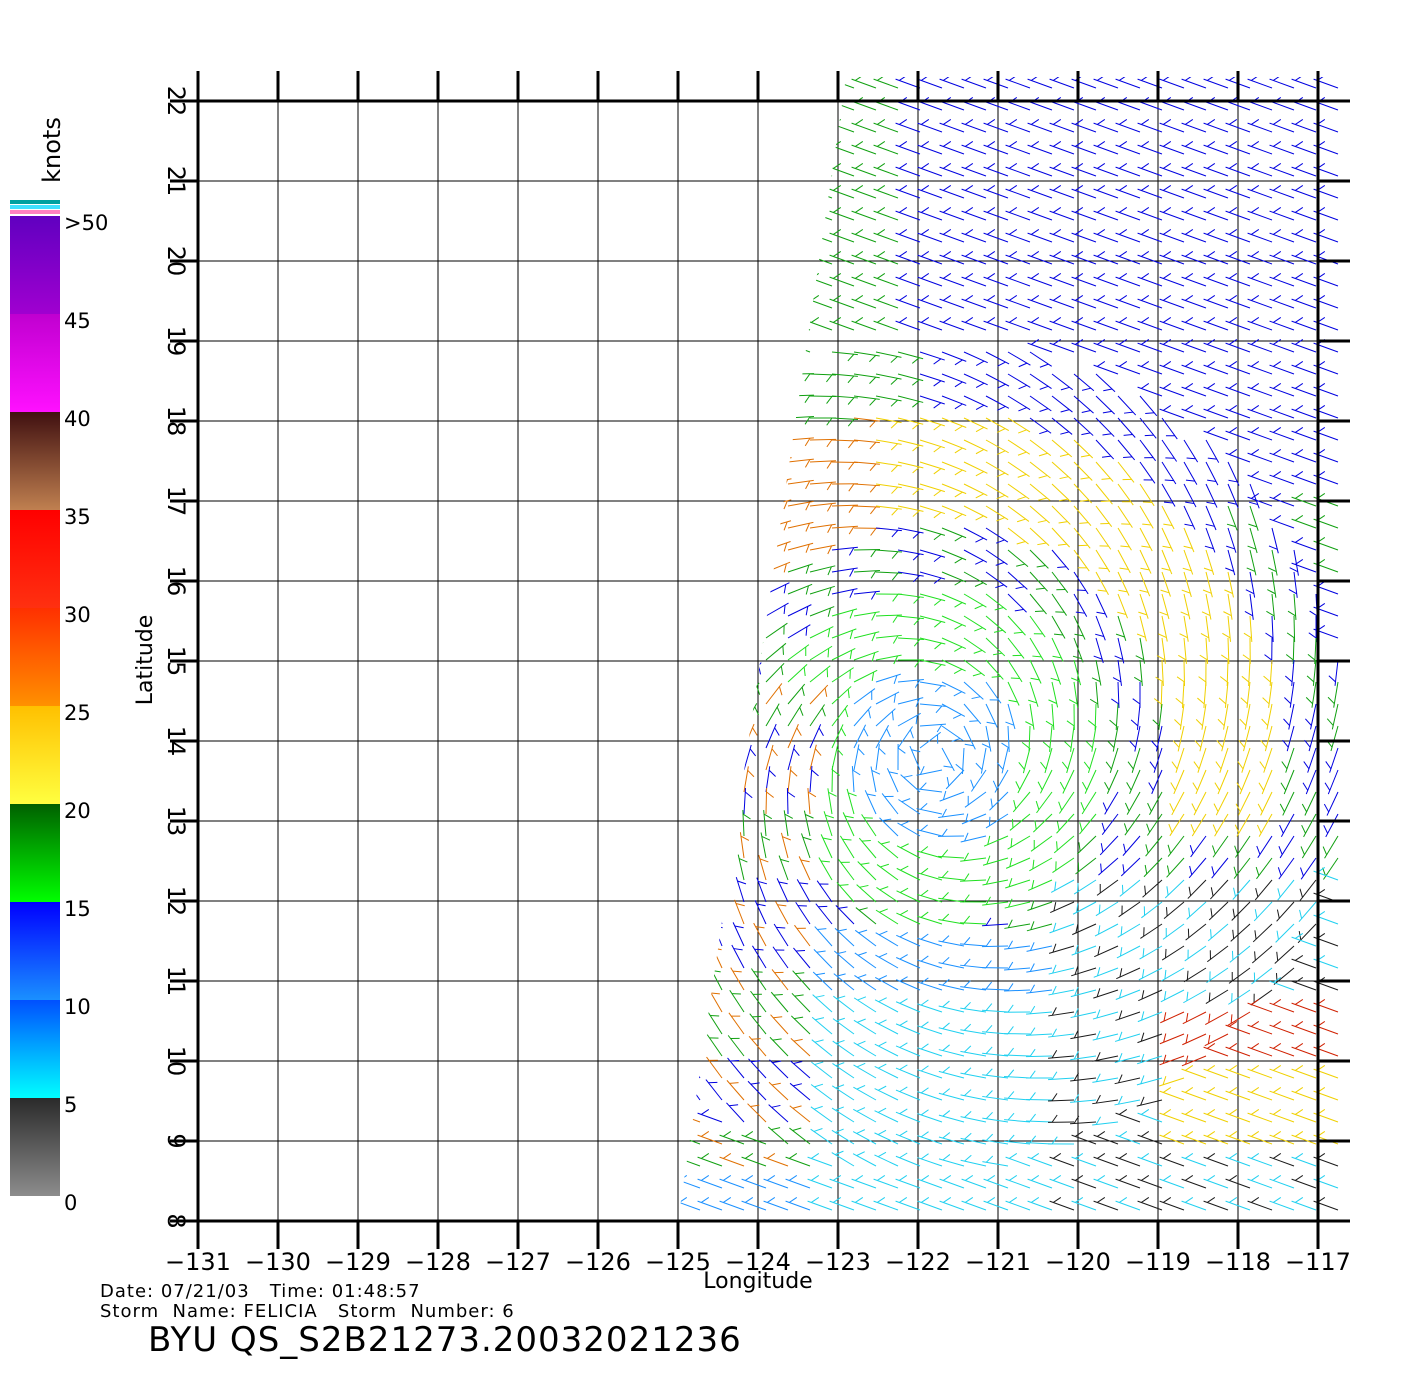 The height and width of the screenshot is (1400, 1420). What do you see at coordinates (998, 1262) in the screenshot?
I see `lon-tick-label: −121` at bounding box center [998, 1262].